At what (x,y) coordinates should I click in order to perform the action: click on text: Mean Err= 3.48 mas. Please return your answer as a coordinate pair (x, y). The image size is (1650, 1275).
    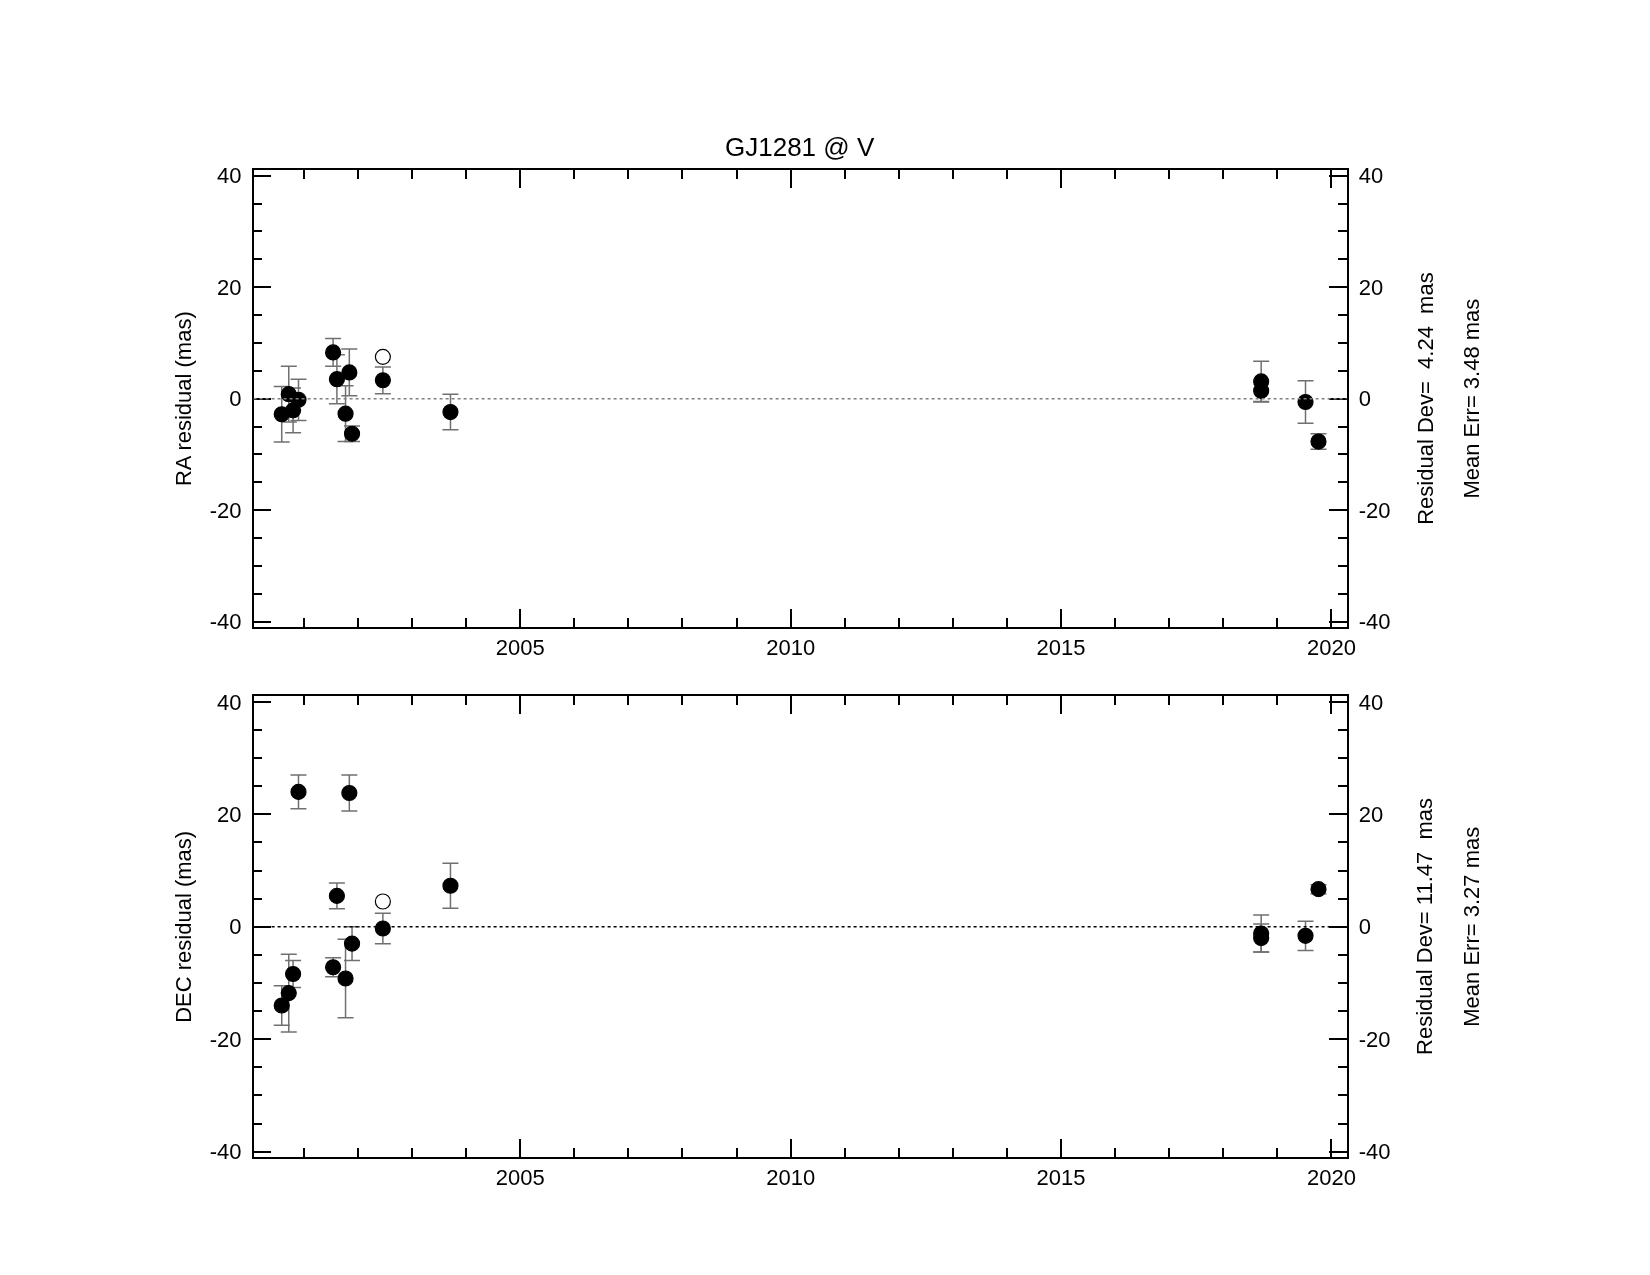
    Looking at the image, I should click on (1472, 398).